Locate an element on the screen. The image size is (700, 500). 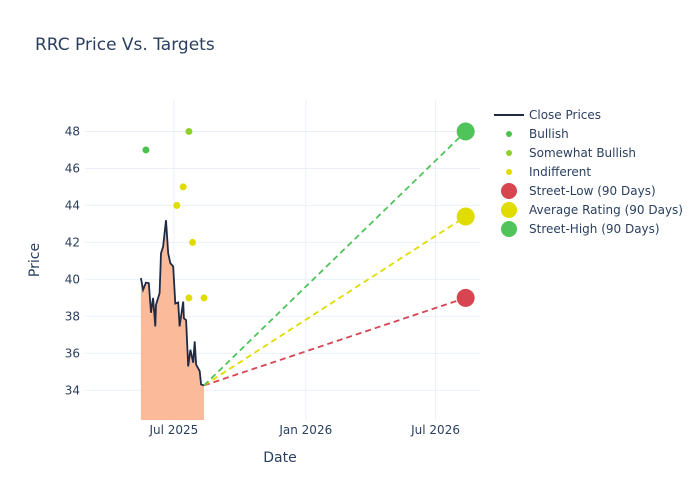
rating-point-bullish is located at coordinates (146, 150).